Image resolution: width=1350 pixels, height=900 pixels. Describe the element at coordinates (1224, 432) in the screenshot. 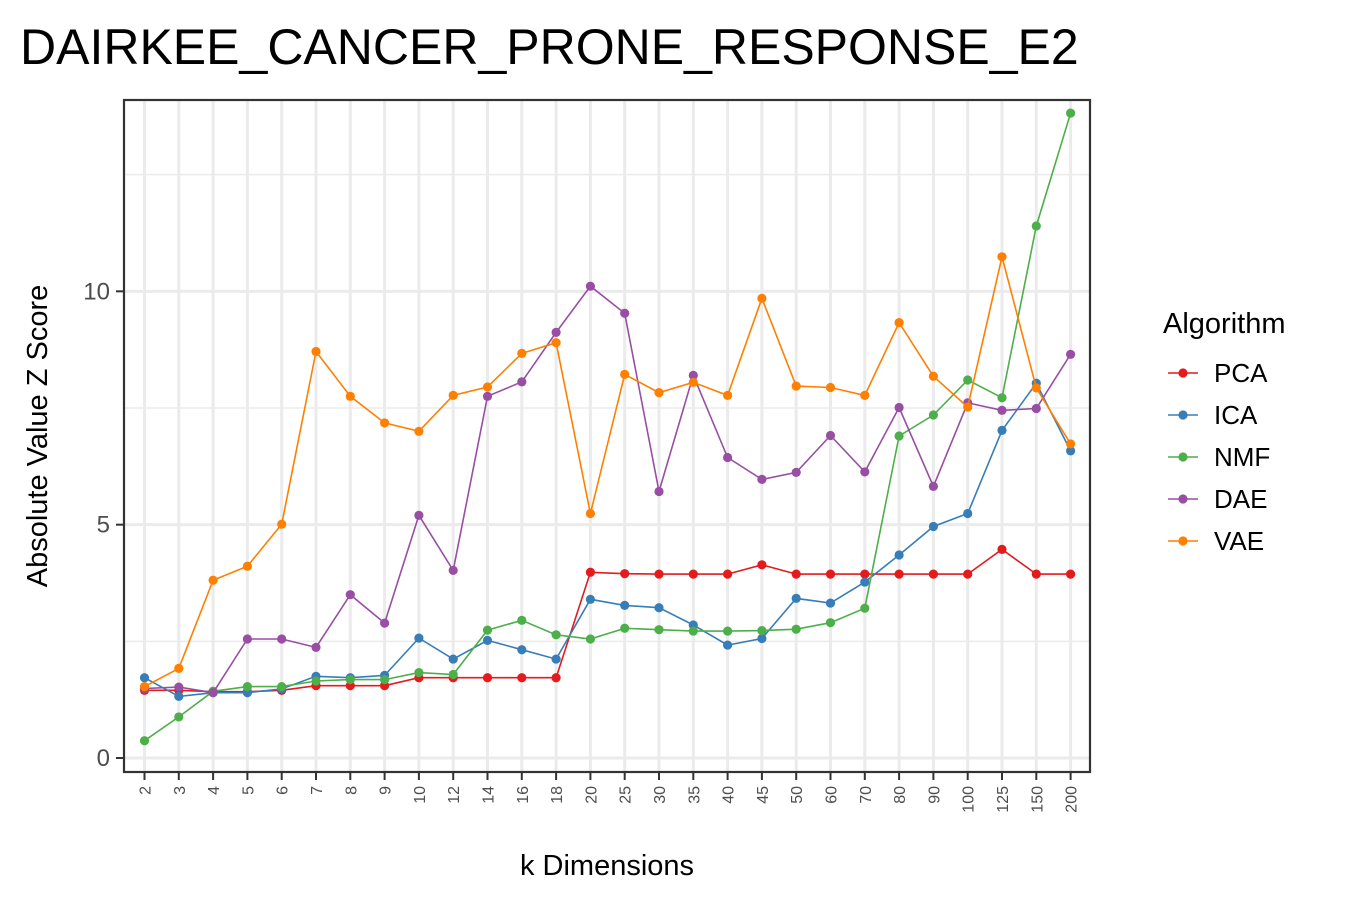

I see `legend: Algorithm PCA ICA NMF DAE VAE` at that location.